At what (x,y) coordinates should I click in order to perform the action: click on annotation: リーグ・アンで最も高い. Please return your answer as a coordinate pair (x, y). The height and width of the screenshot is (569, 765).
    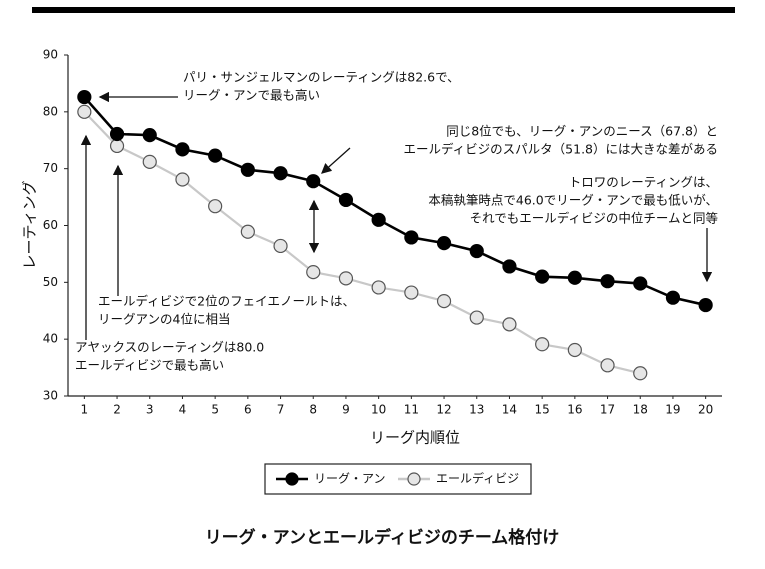
    Looking at the image, I should click on (251, 95).